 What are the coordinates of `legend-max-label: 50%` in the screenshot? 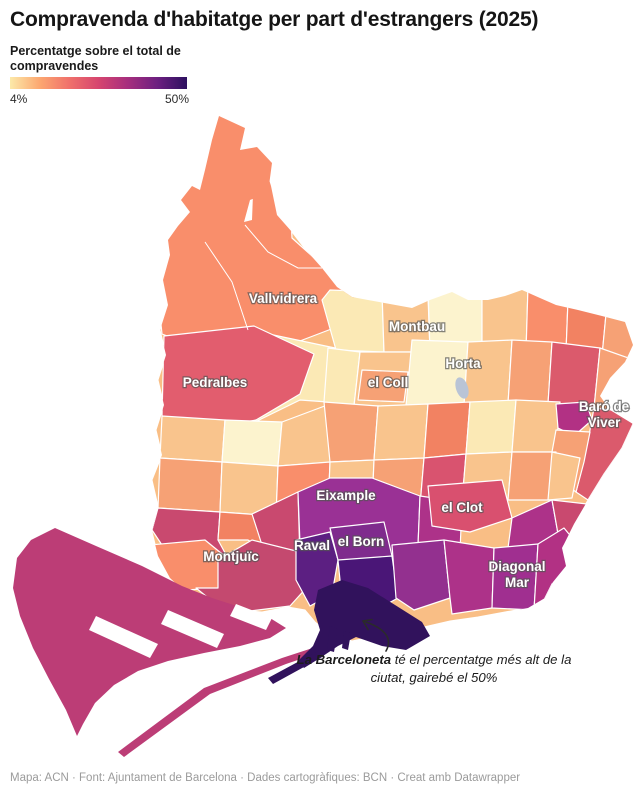 It's located at (176, 99).